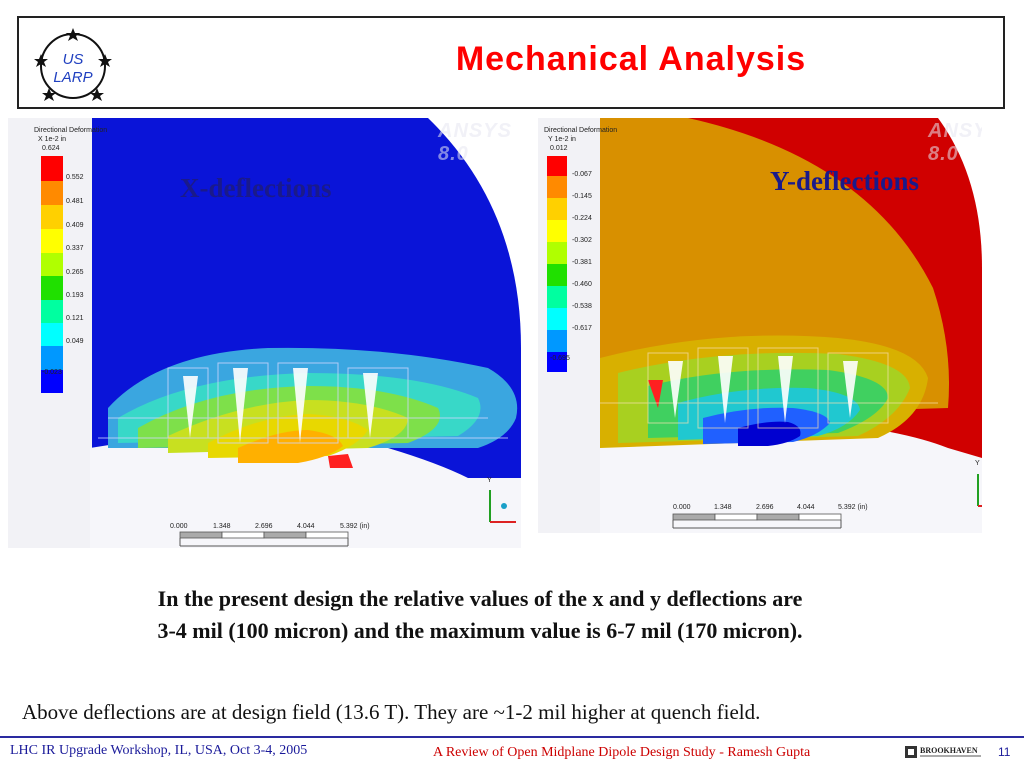 This screenshot has width=1024, height=768. I want to click on x-deflections-label: X-deflections, so click(256, 188).